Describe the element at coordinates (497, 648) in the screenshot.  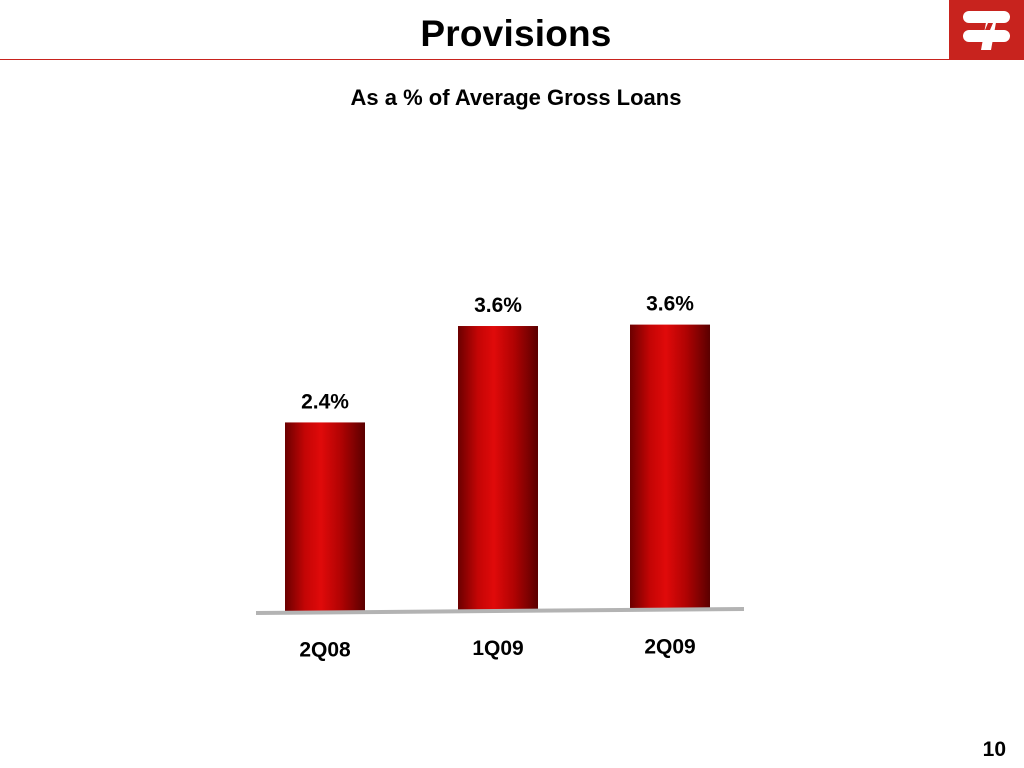
I see `category-label: 1Q09` at that location.